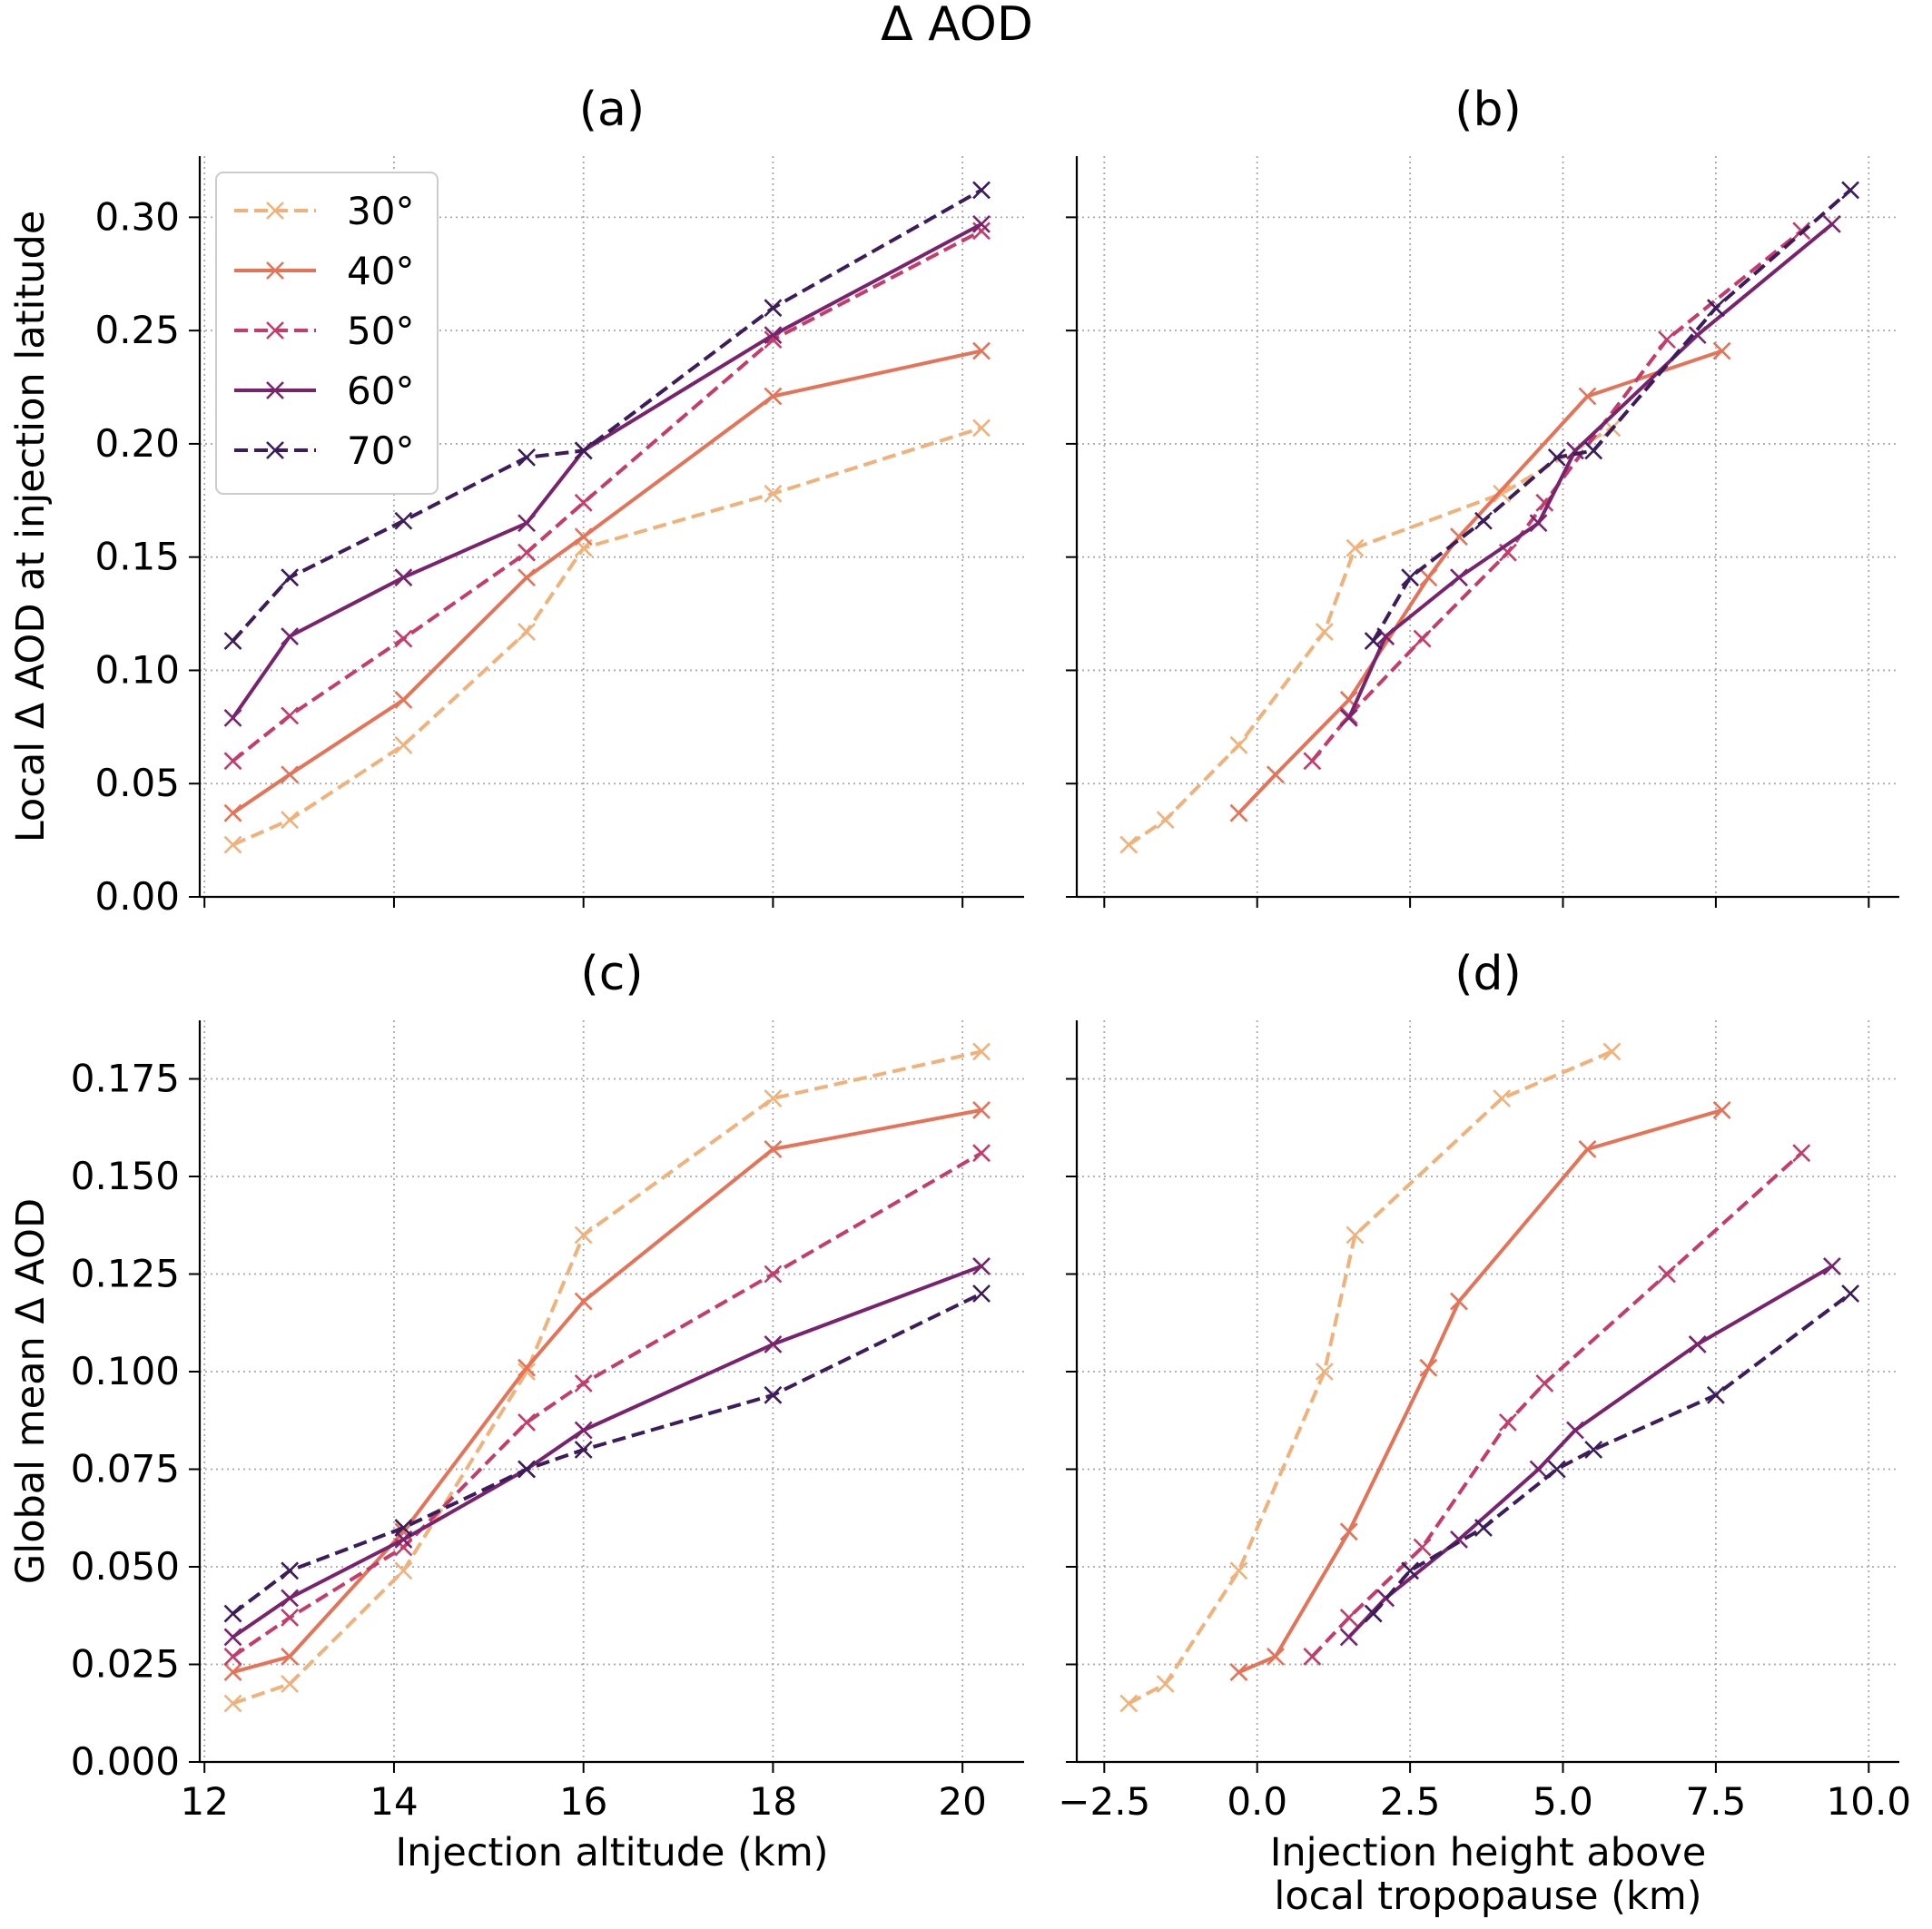  I want to click on x-axis-label: Injection altitude (km), so click(612, 1852).